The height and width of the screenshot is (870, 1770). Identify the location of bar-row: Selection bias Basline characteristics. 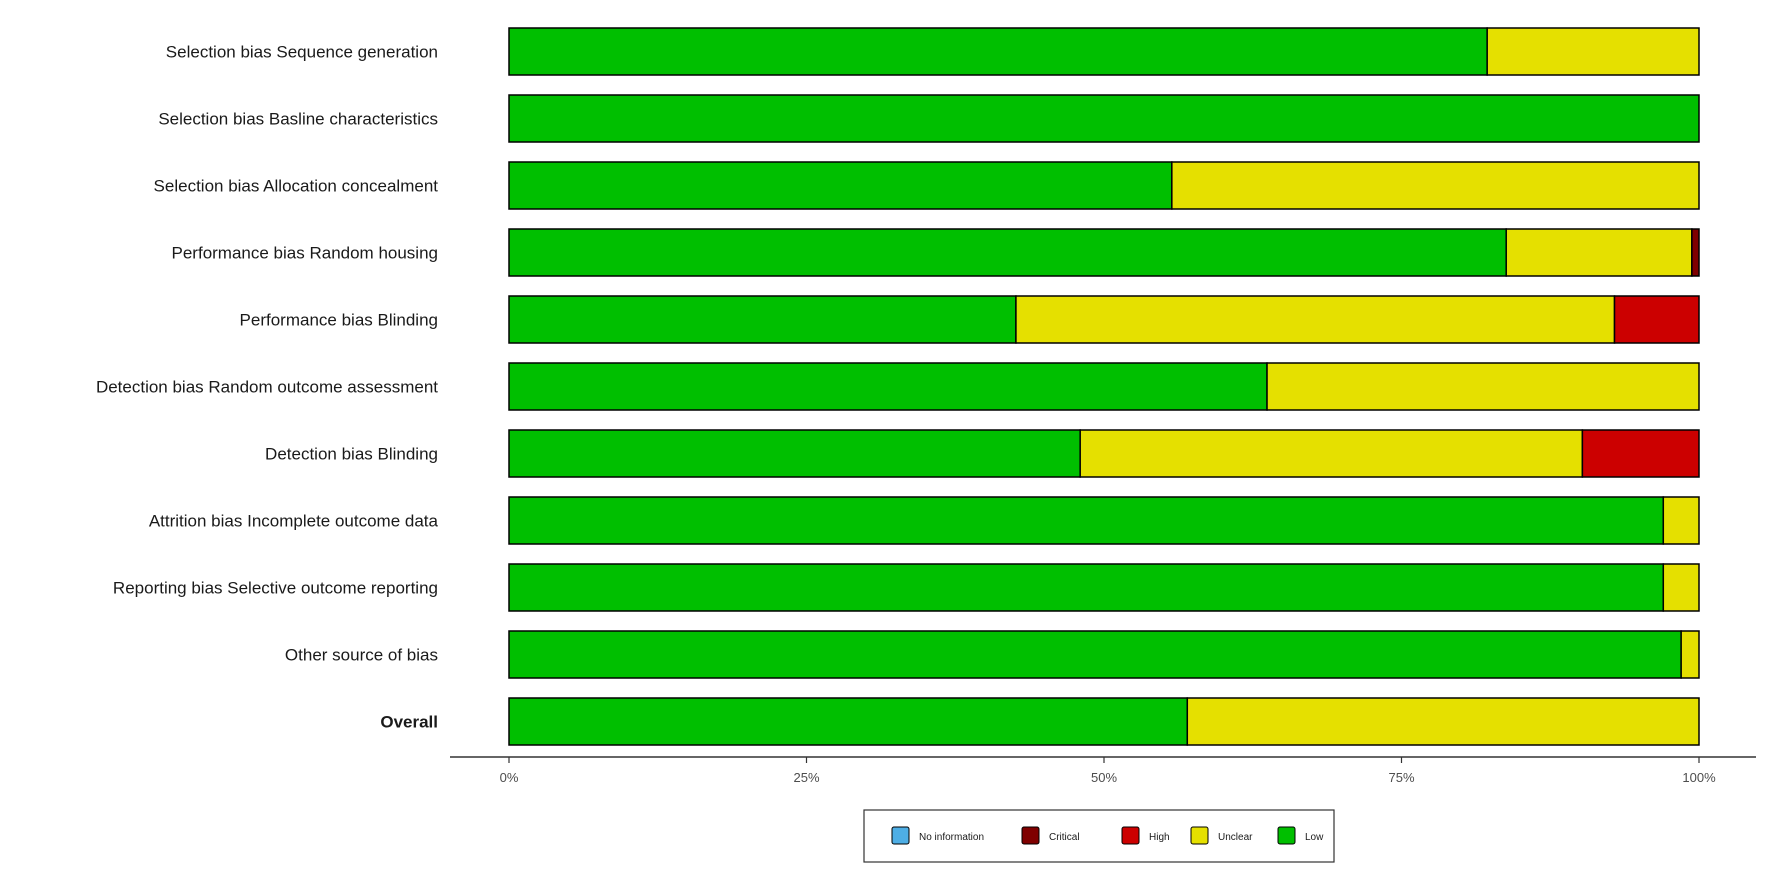
(929, 118).